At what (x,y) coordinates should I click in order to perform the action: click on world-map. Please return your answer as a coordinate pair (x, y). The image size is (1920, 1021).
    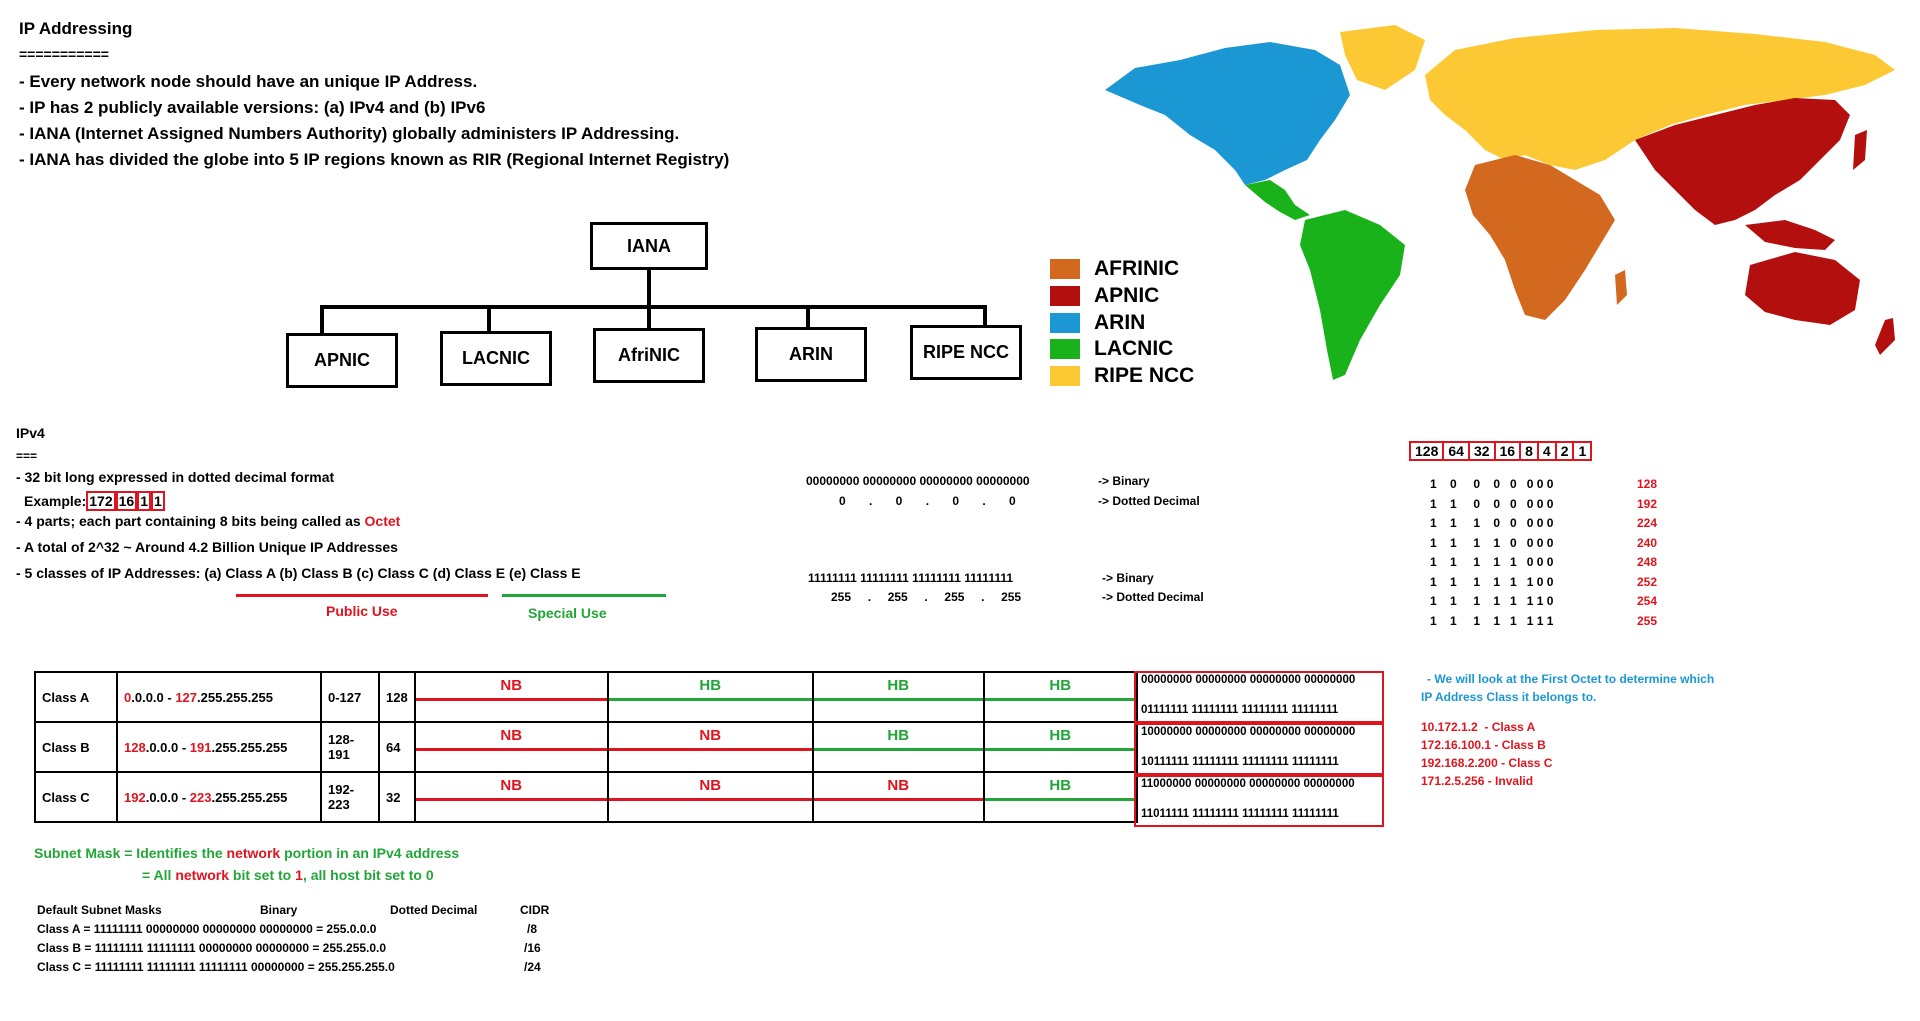
    Looking at the image, I should click on (1500, 202).